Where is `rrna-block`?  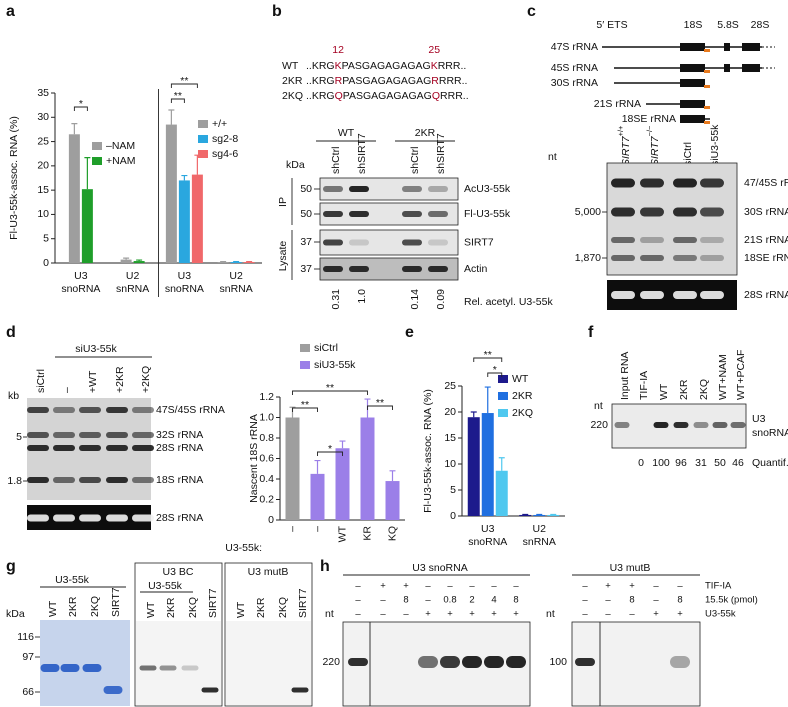 rrna-block is located at coordinates (692, 47).